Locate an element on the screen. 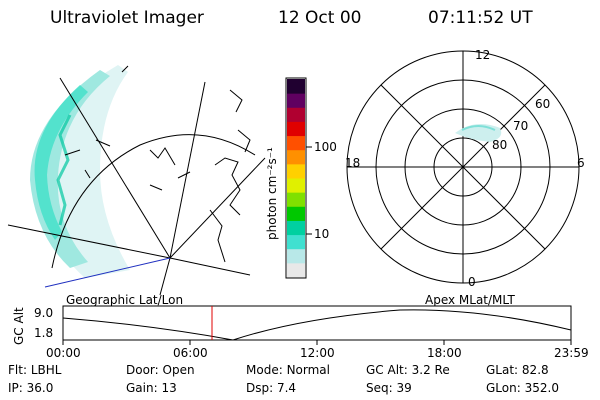 The height and width of the screenshot is (400, 600). date-label: 12 Oct 00 is located at coordinates (320, 18).